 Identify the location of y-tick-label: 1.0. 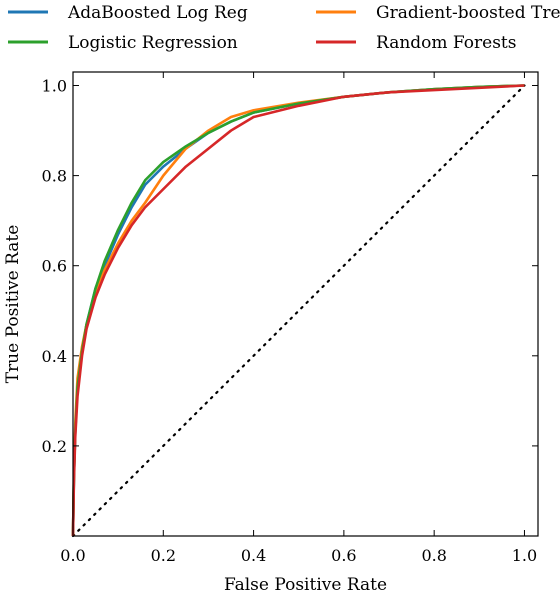
(54, 86).